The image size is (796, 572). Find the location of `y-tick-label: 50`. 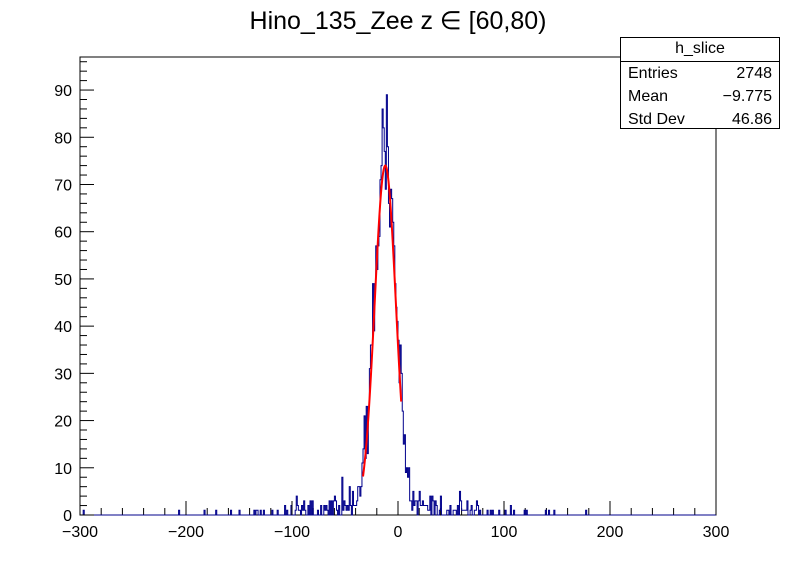

y-tick-label: 50 is located at coordinates (63, 280).